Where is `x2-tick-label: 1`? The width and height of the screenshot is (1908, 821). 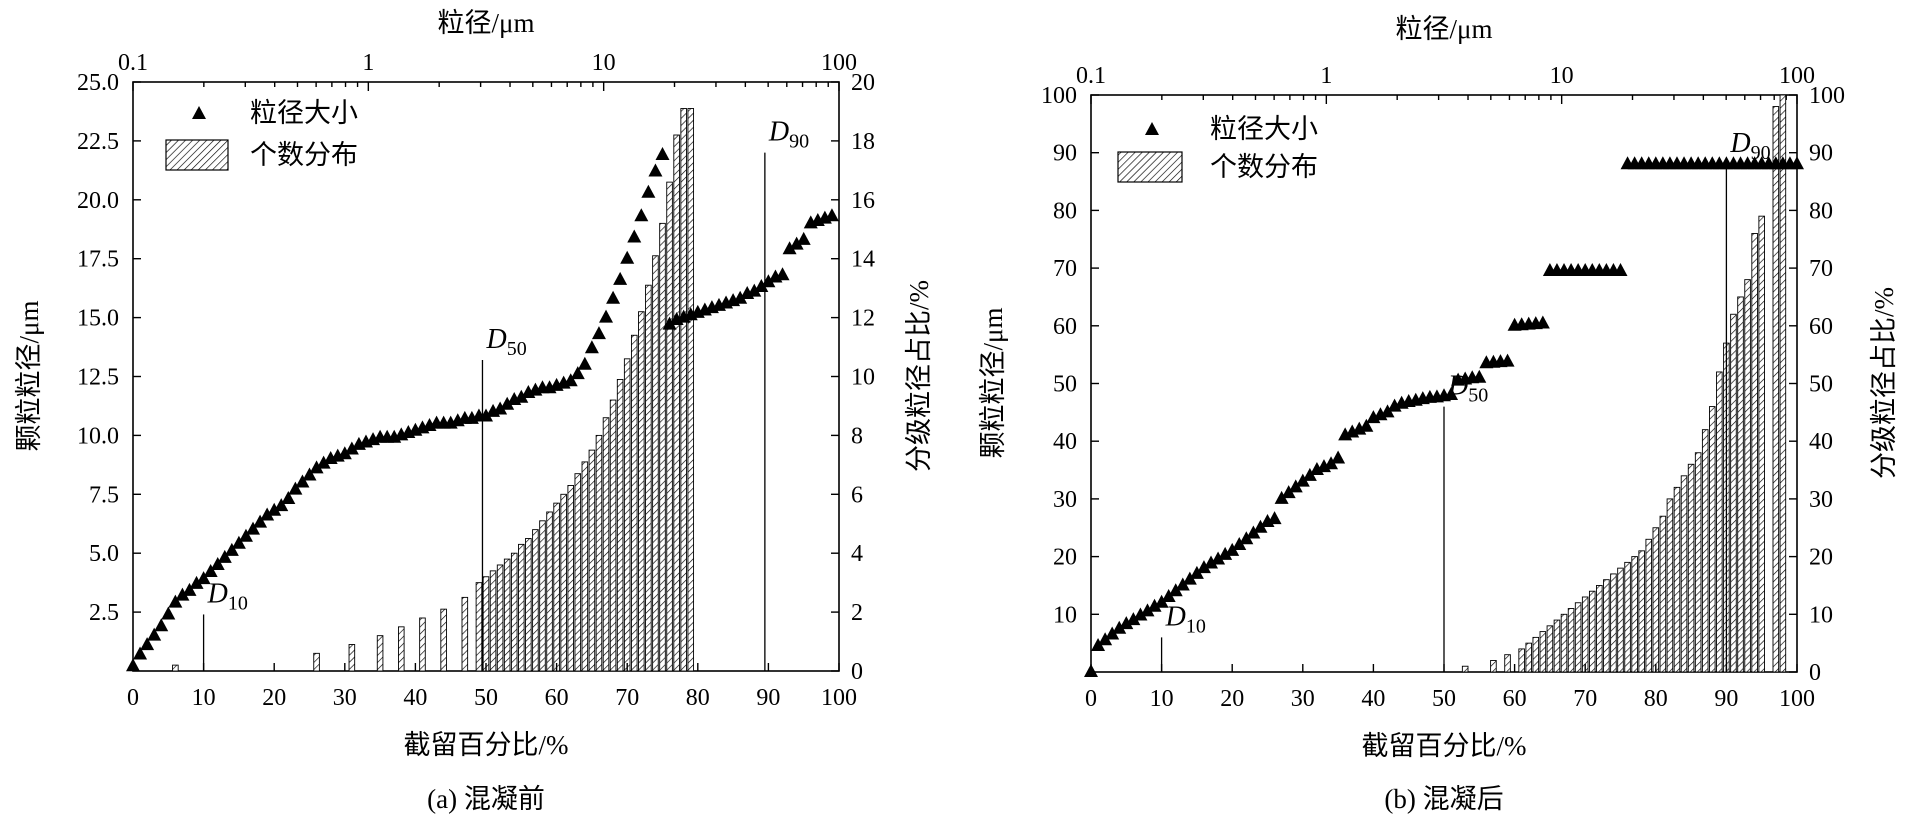 x2-tick-label: 1 is located at coordinates (368, 63).